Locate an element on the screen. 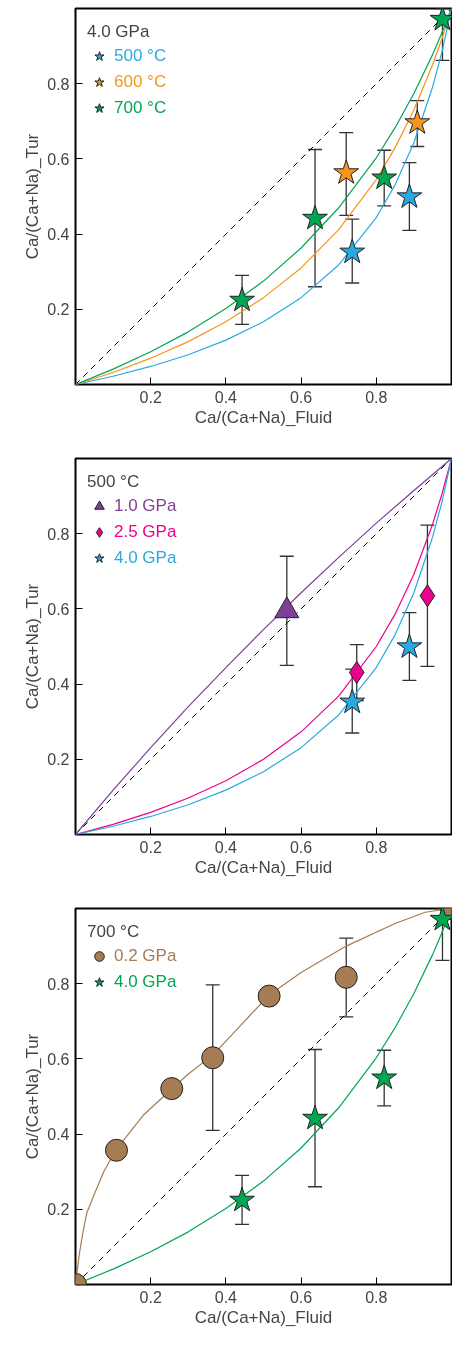 This screenshot has height=1351, width=452. legend-title: 4.0 GPa is located at coordinates (119, 32).